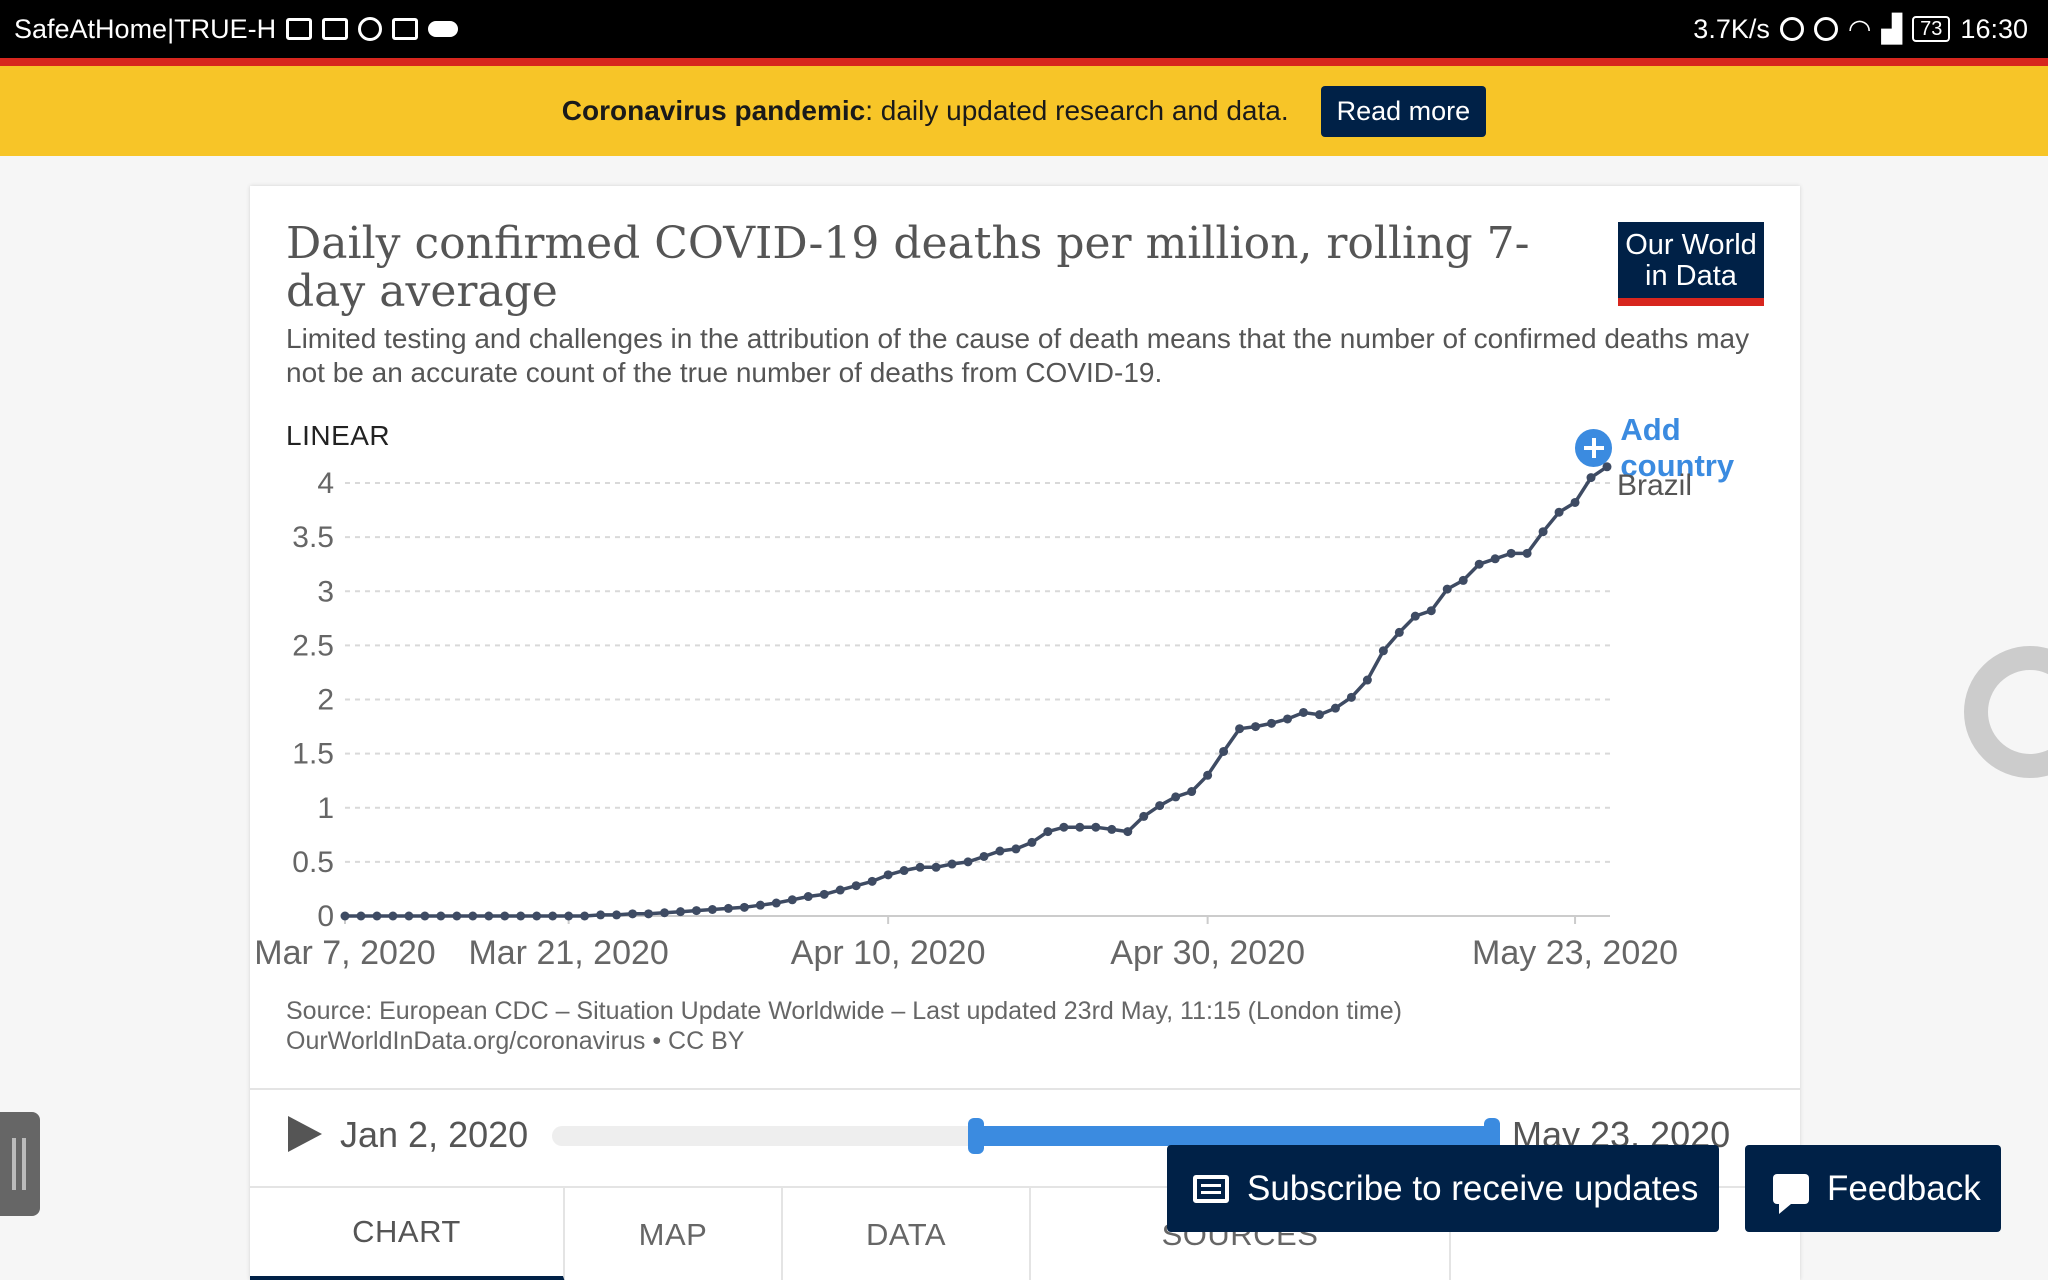  What do you see at coordinates (1443, 1188) in the screenshot?
I see `subscribe-button: Subscribe to receive updates` at bounding box center [1443, 1188].